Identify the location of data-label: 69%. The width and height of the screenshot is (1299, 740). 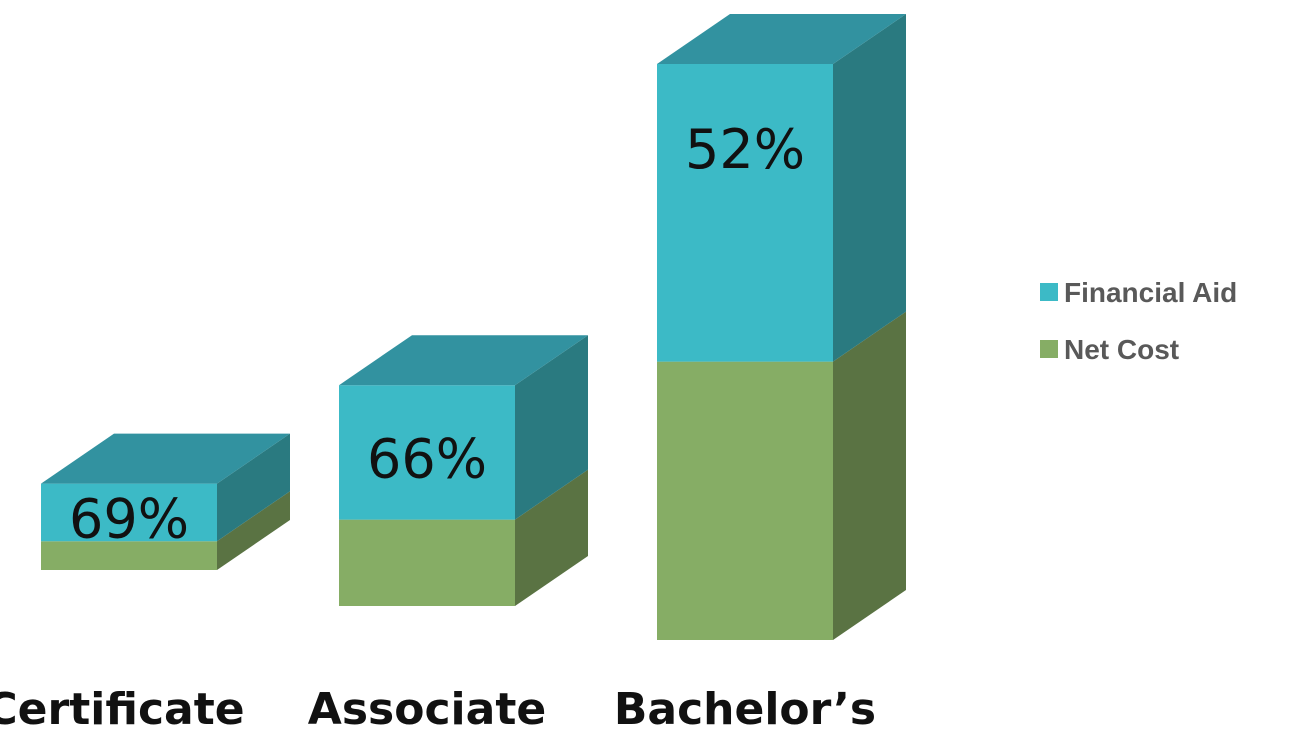
(129, 518).